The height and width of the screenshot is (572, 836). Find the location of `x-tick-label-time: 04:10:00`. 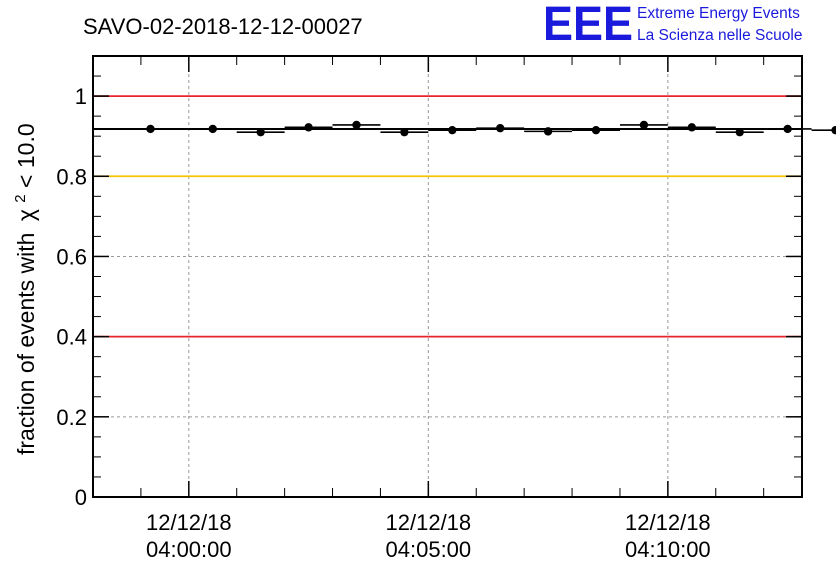

x-tick-label-time: 04:10:00 is located at coordinates (668, 549).